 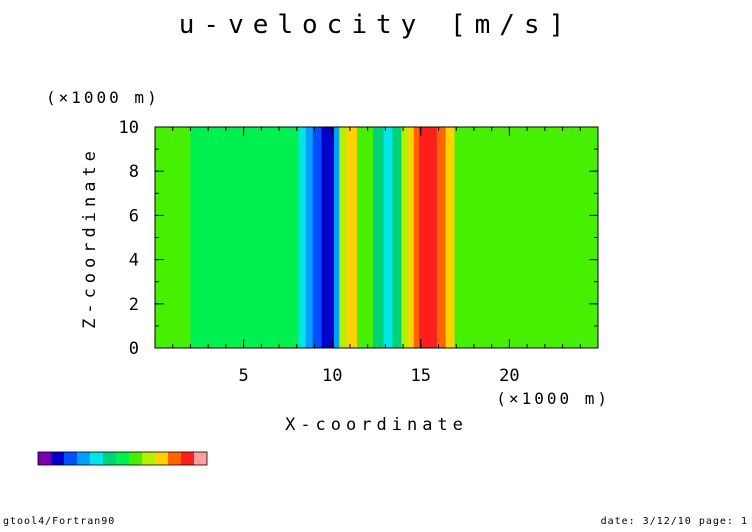 I want to click on y-tick-label: 8, so click(x=134, y=172).